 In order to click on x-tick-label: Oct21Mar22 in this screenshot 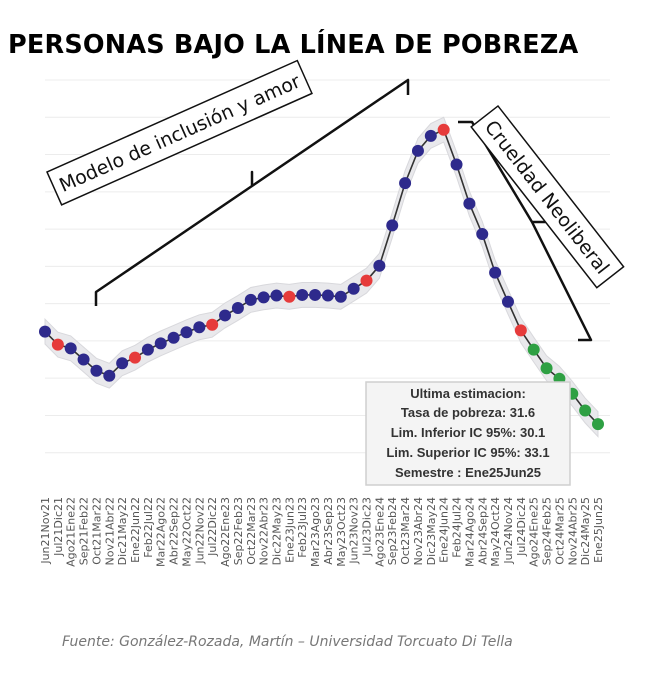, I will do `click(96, 531)`.